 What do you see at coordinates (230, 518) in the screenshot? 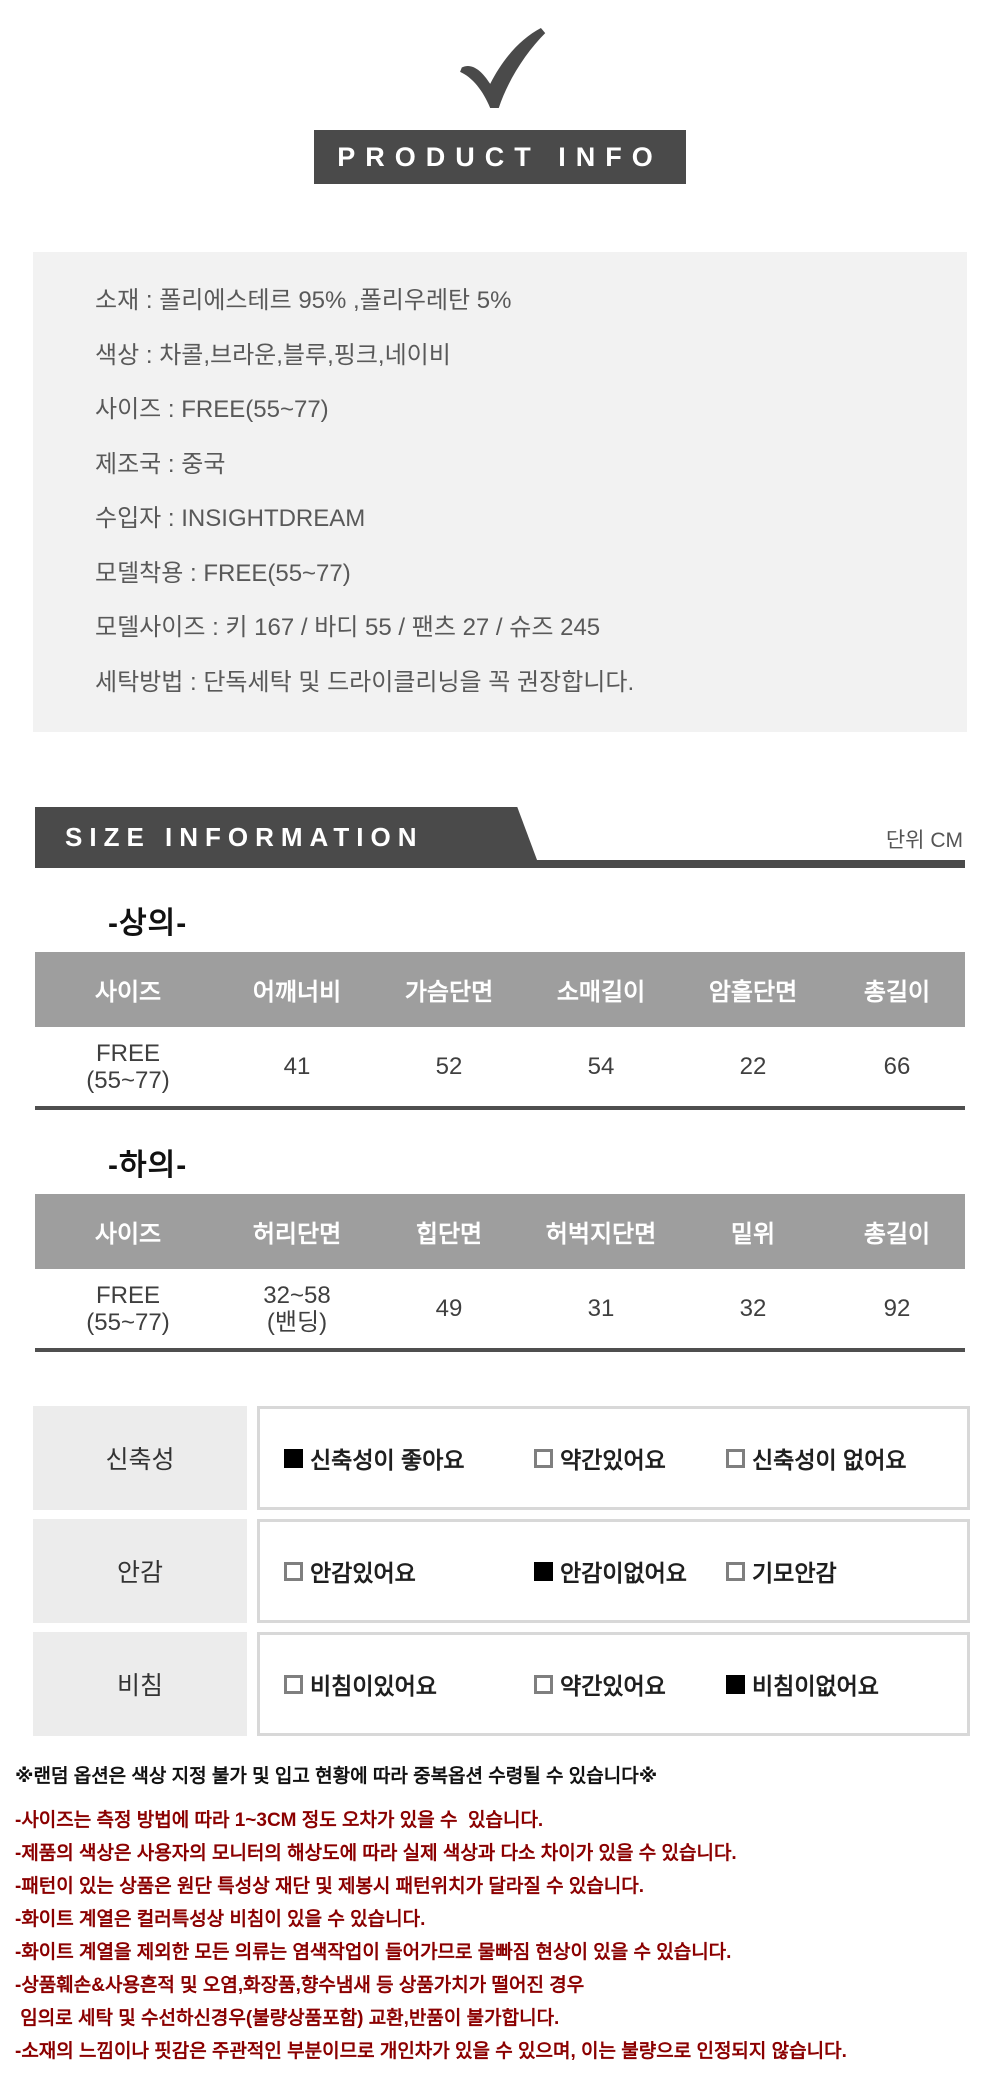
I see `info-line-importer: 수입자 : INSIGHTDREAM` at bounding box center [230, 518].